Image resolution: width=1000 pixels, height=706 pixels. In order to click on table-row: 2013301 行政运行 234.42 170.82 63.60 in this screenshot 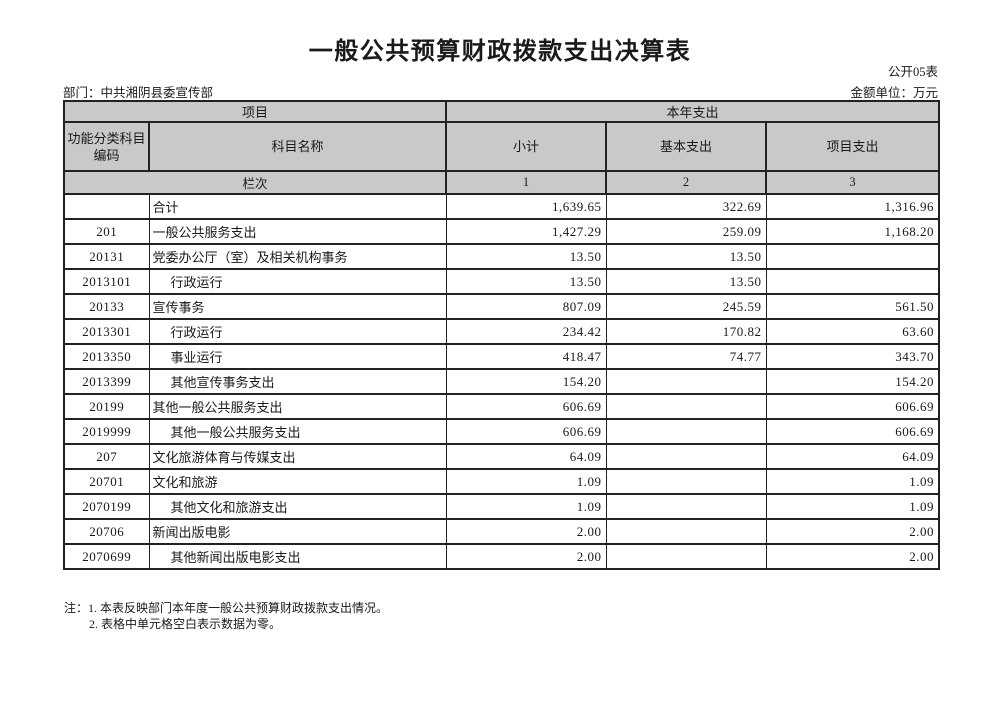, I will do `click(501, 331)`.